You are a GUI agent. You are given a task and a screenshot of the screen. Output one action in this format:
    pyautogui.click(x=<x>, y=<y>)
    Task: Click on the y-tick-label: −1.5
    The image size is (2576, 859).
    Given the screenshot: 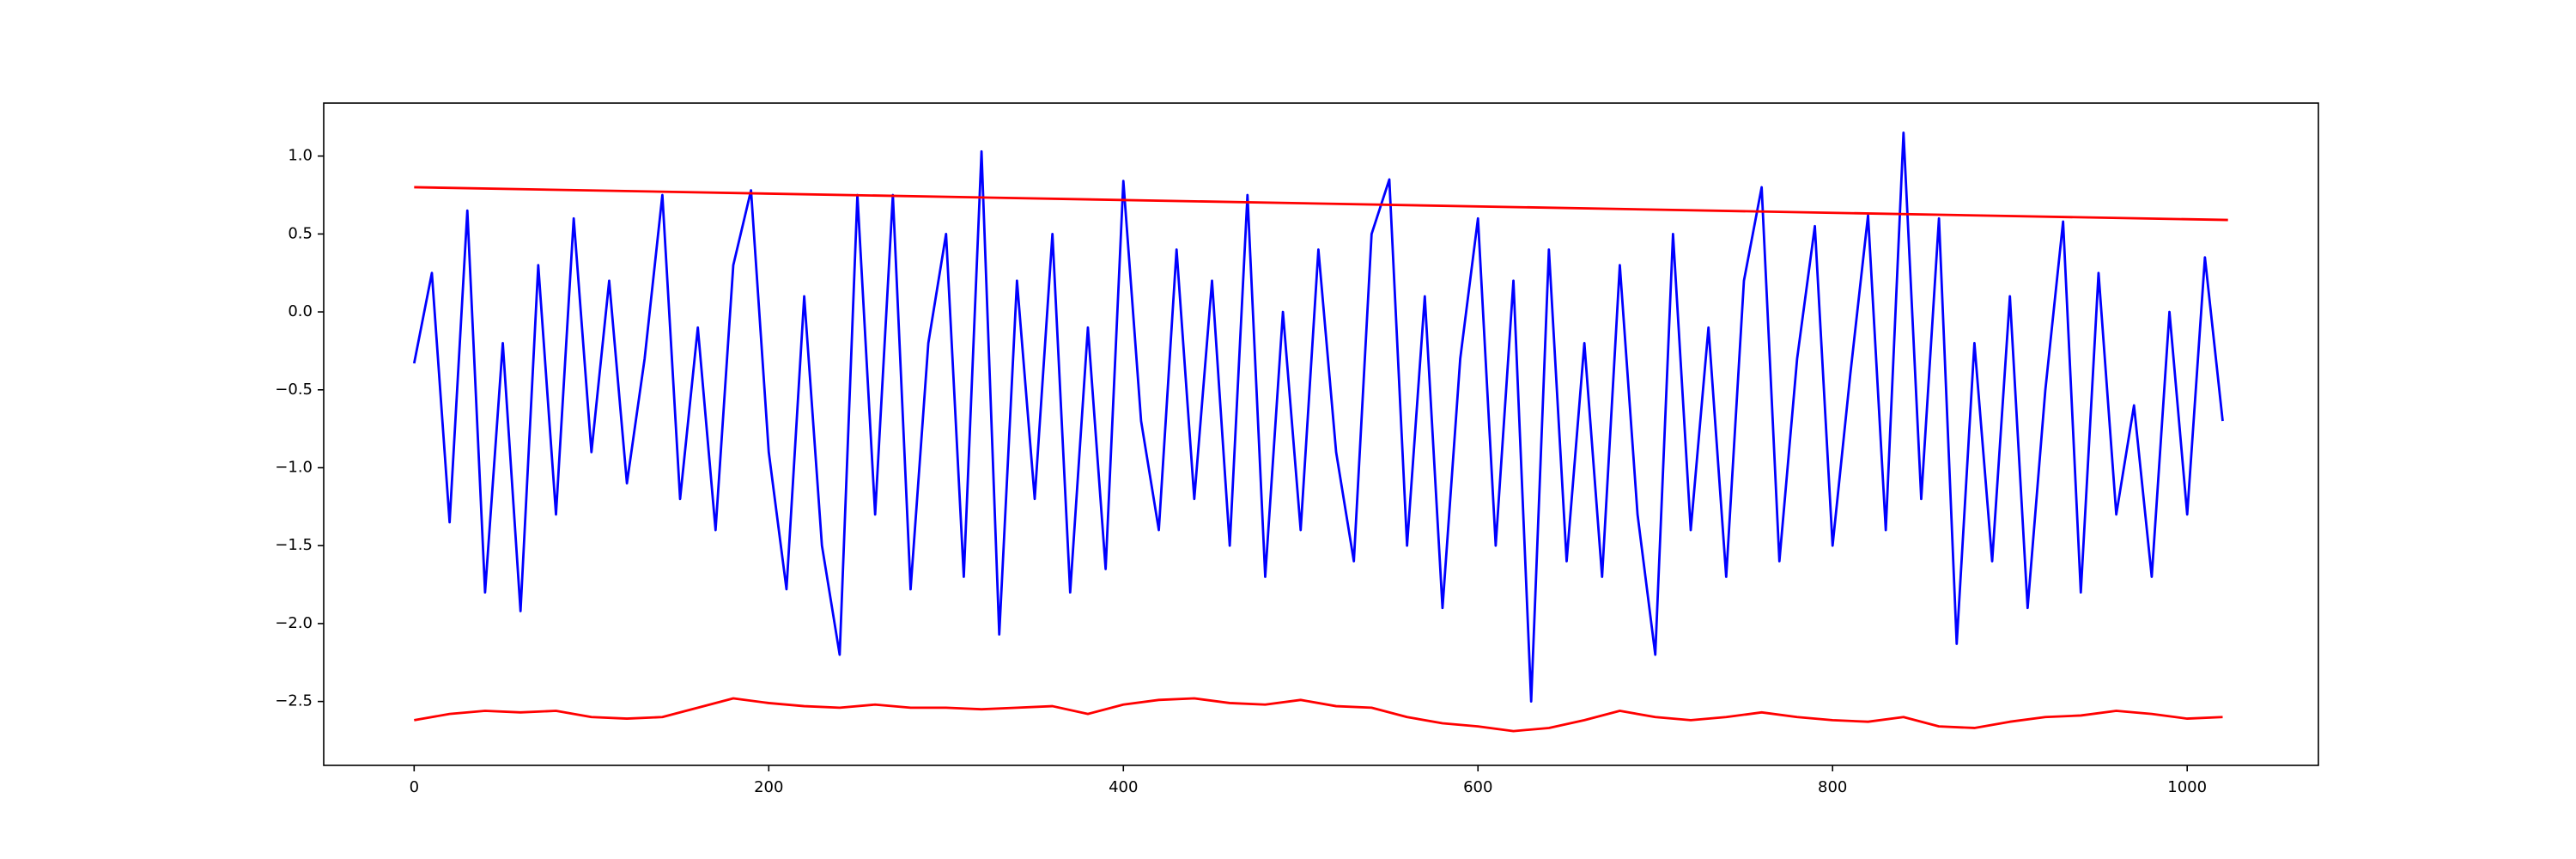 What is the action you would take?
    pyautogui.click(x=294, y=545)
    